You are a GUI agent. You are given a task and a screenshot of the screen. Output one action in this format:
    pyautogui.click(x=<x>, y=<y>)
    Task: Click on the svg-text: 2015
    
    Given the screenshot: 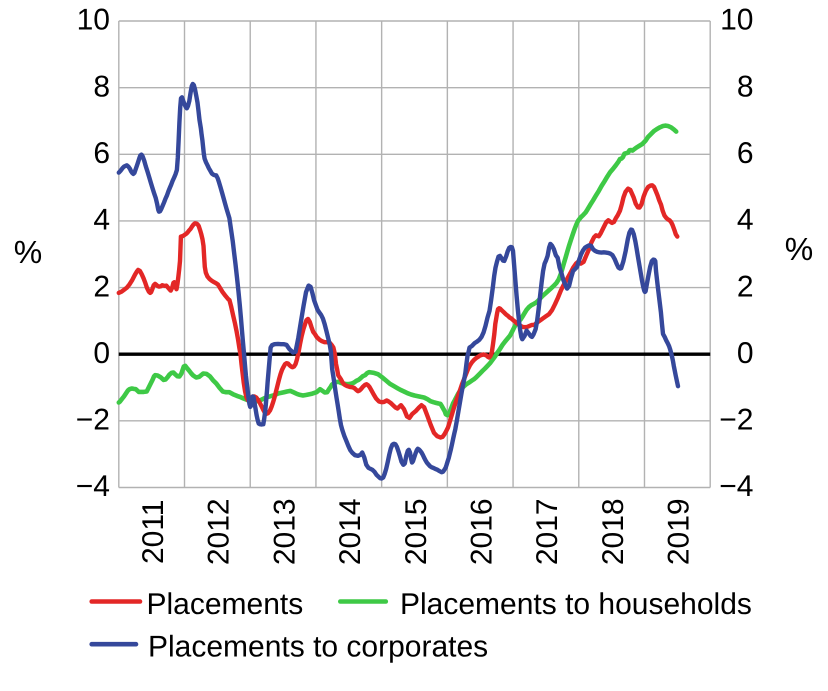 What is the action you would take?
    pyautogui.click(x=416, y=531)
    